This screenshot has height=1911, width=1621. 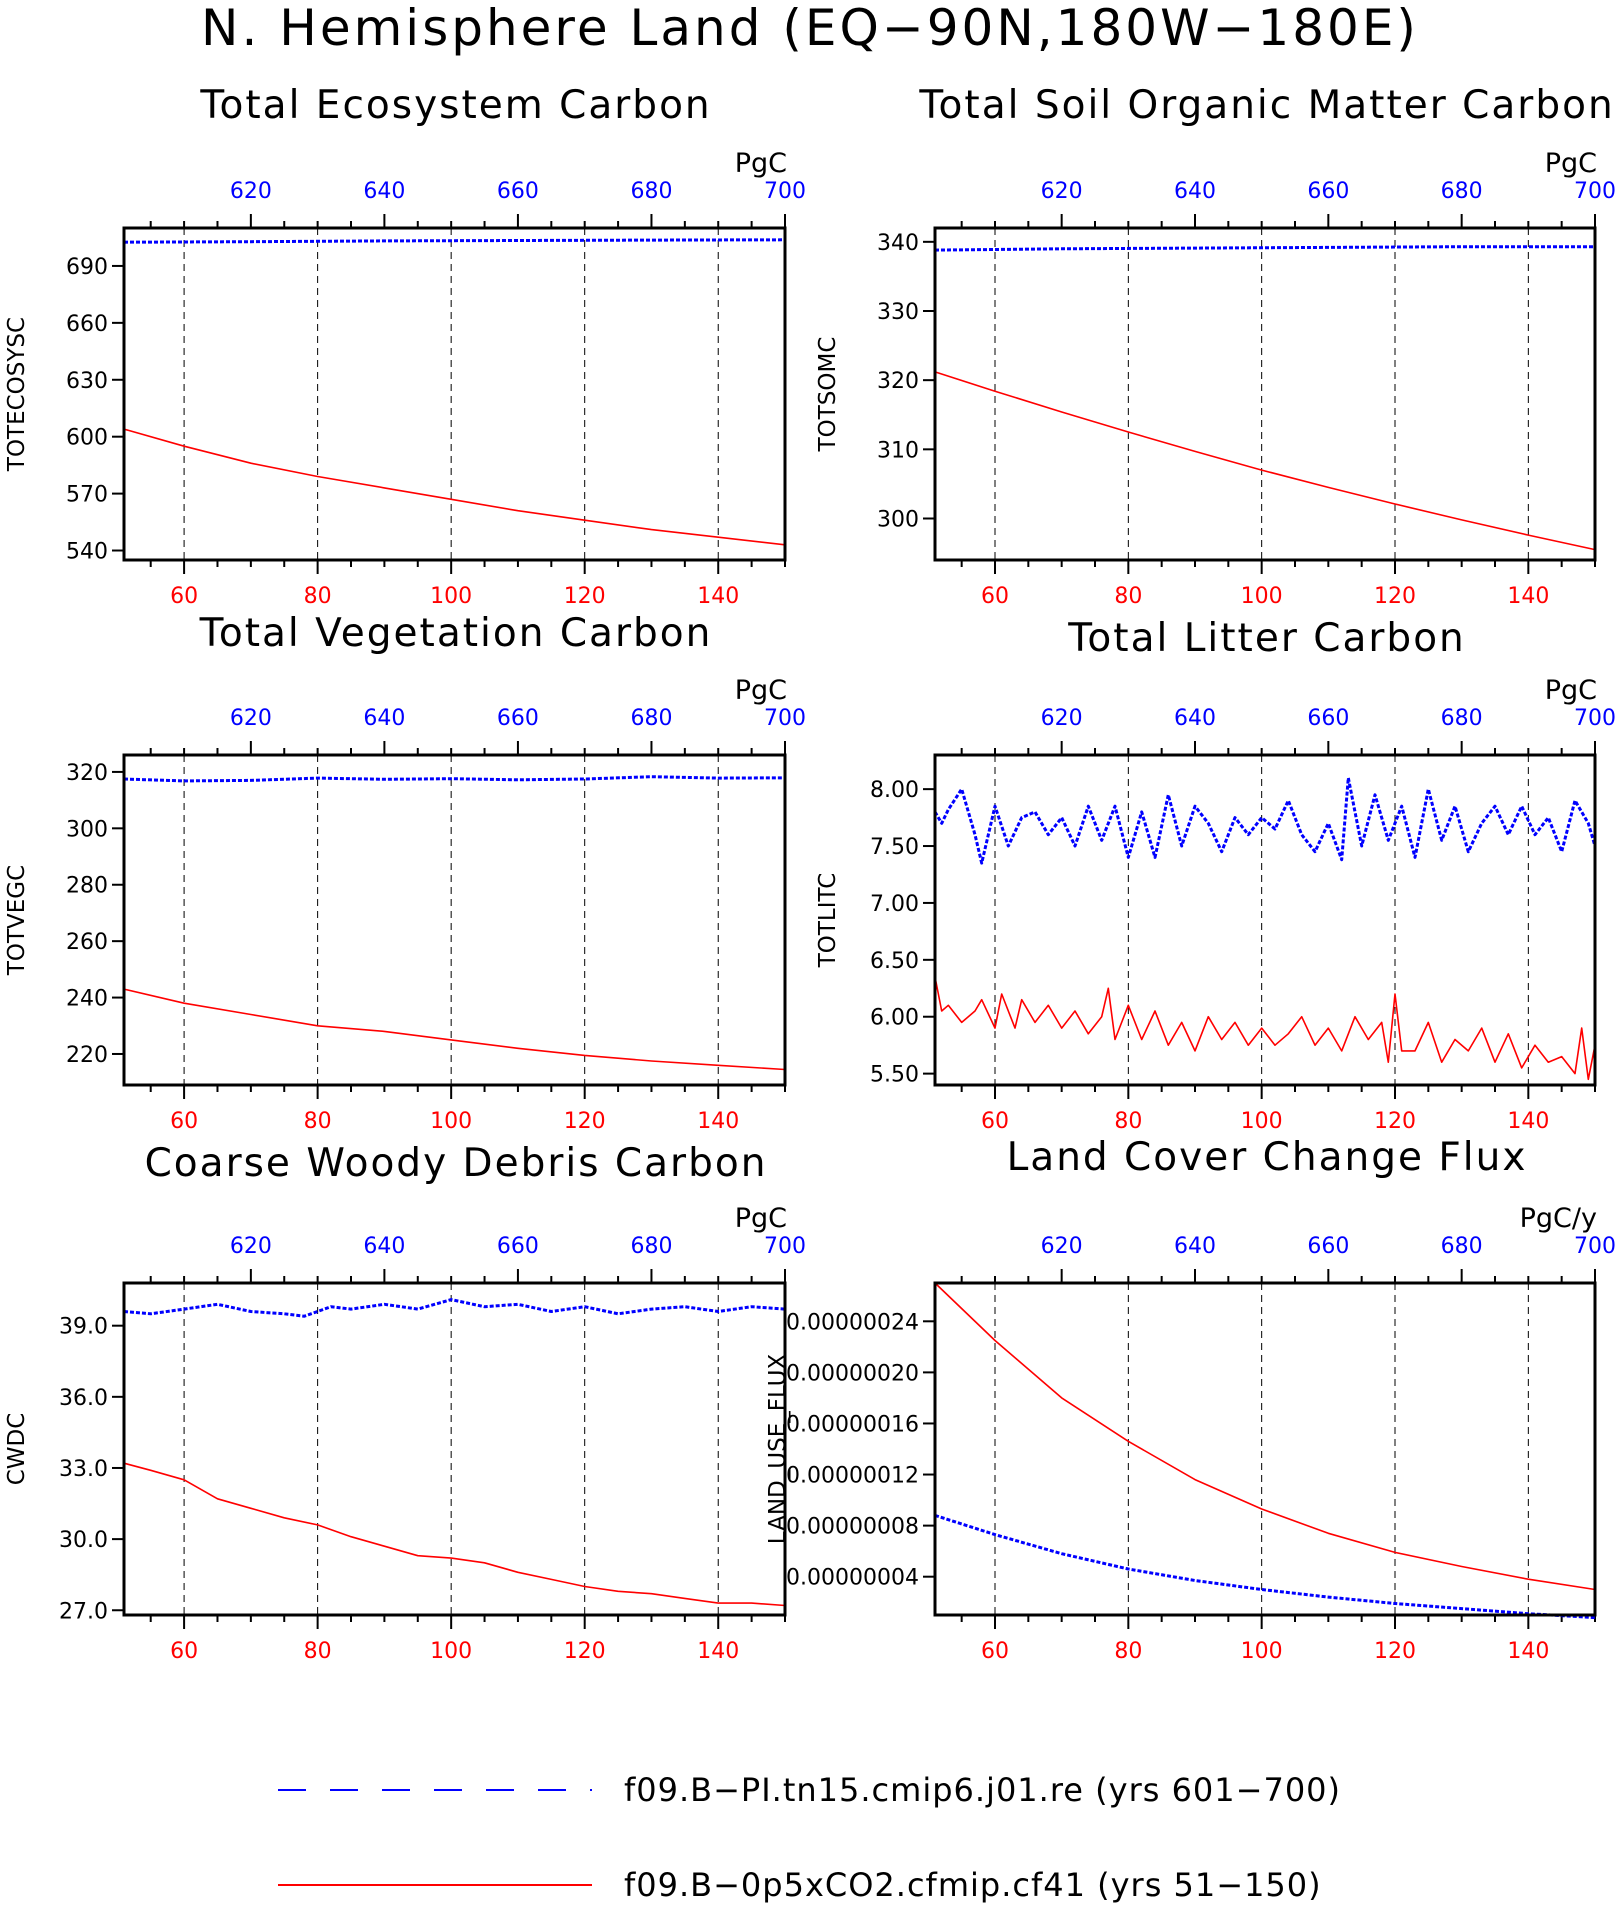 What do you see at coordinates (83, 1327) in the screenshot?
I see `y-tick-label: 39.0` at bounding box center [83, 1327].